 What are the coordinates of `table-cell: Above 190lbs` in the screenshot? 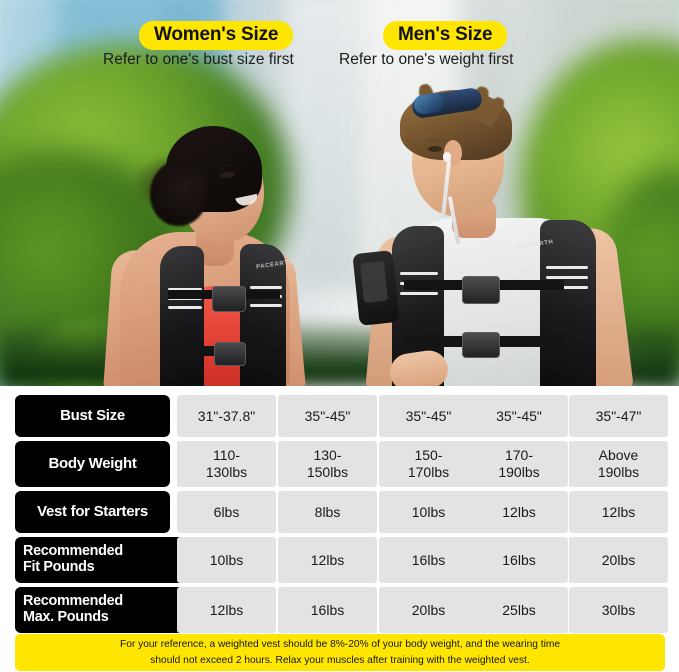 It's located at (618, 464).